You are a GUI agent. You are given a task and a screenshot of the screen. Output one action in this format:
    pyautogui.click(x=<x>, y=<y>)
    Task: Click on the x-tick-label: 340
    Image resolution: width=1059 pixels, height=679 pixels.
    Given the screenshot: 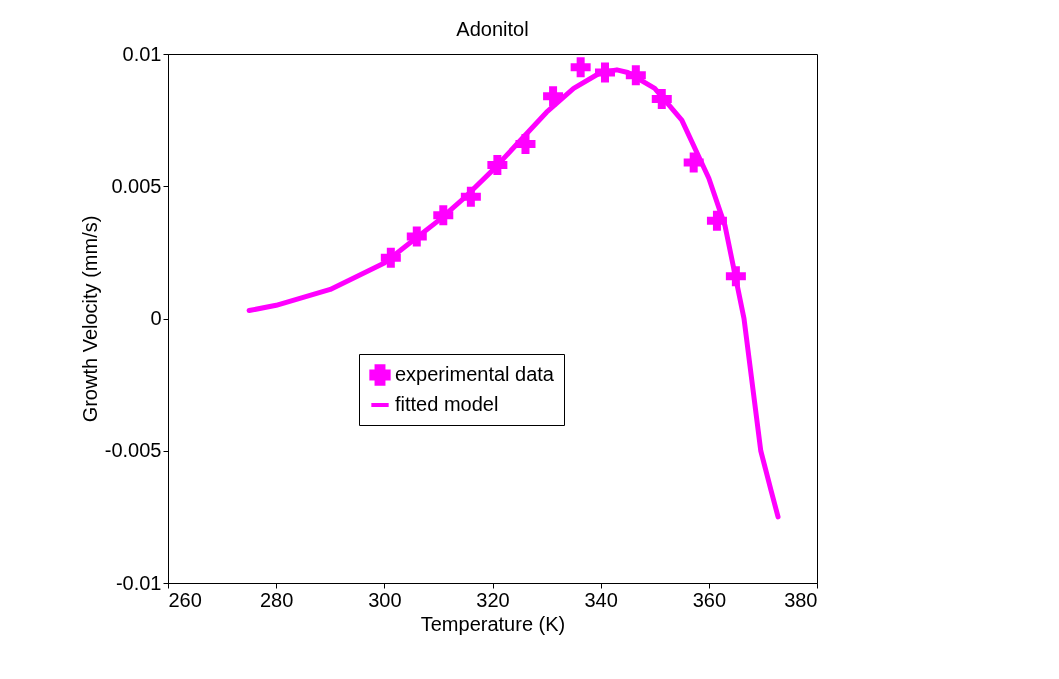 What is the action you would take?
    pyautogui.click(x=601, y=599)
    